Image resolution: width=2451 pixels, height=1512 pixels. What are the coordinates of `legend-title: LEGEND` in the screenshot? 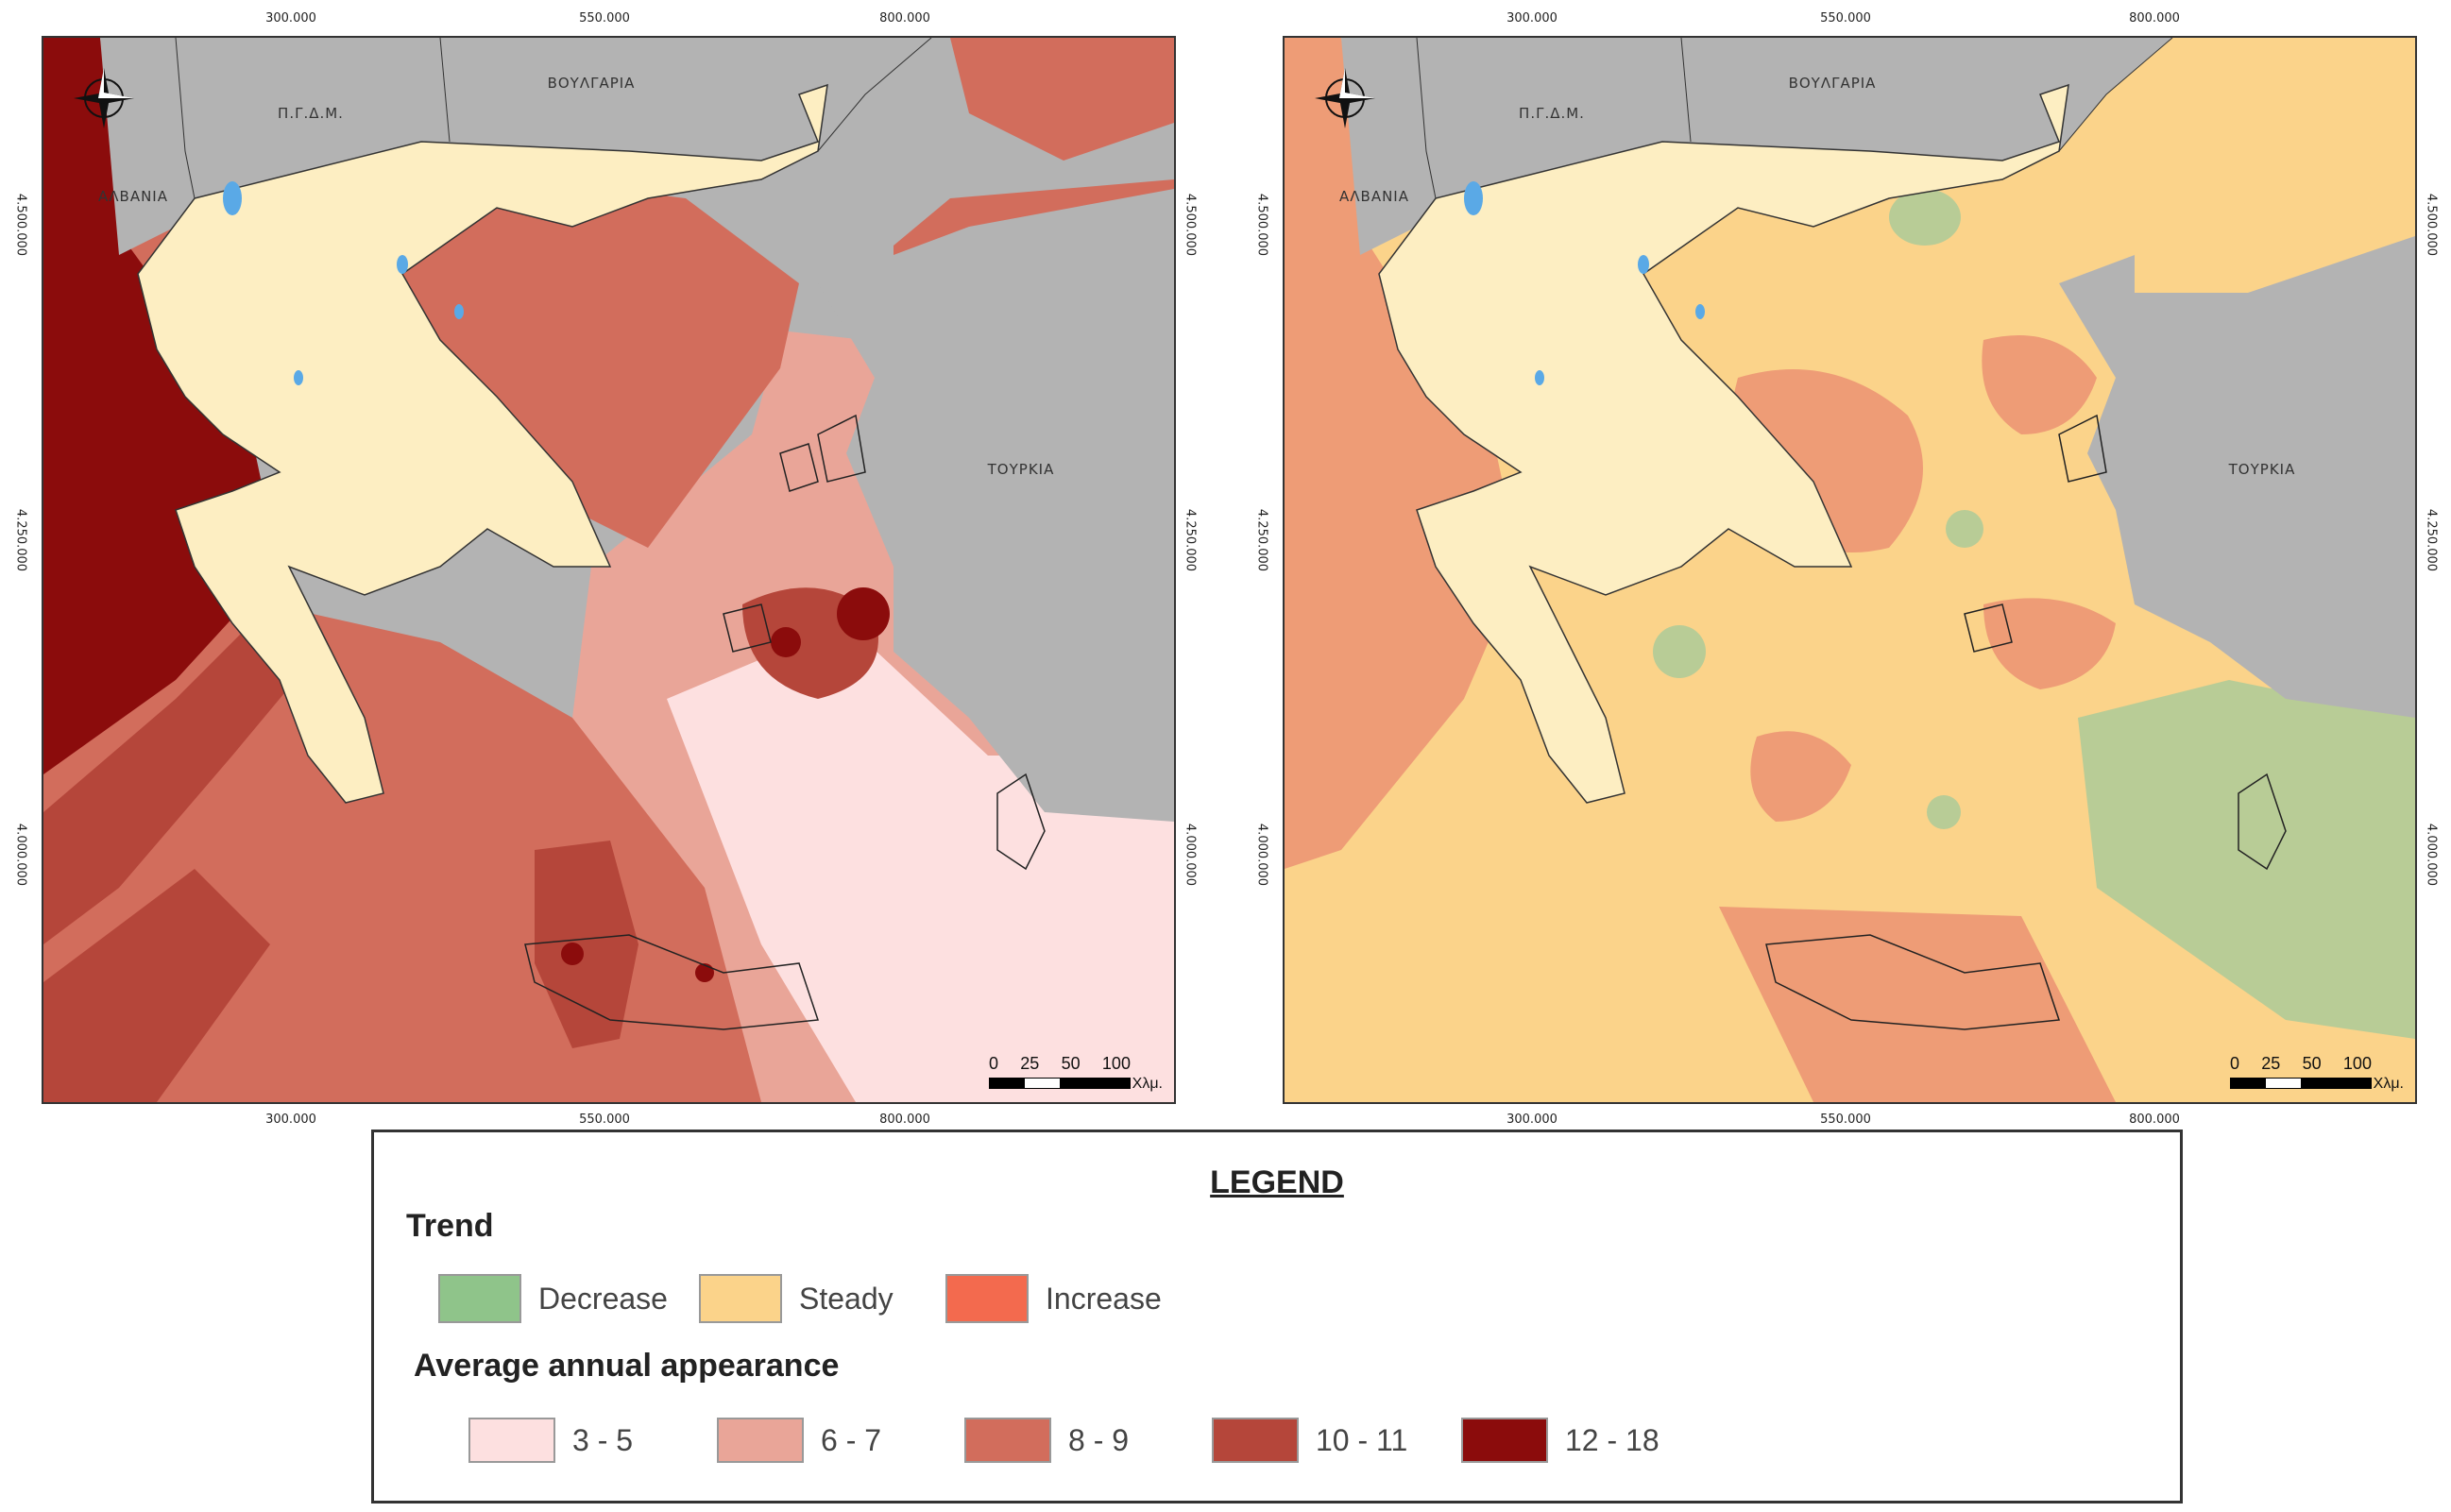 It's located at (1277, 1182).